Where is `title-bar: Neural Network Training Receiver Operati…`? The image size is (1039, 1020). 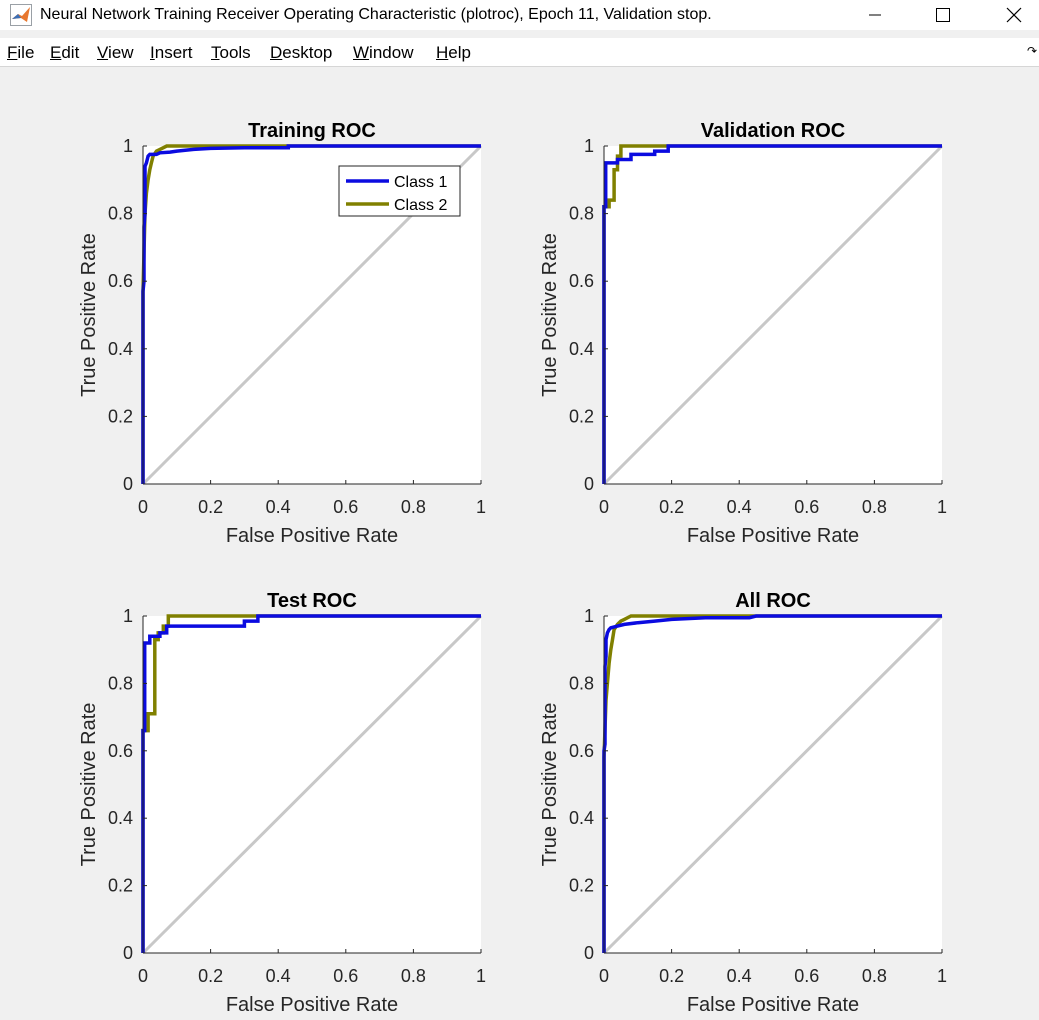 title-bar: Neural Network Training Receiver Operati… is located at coordinates (519, 15).